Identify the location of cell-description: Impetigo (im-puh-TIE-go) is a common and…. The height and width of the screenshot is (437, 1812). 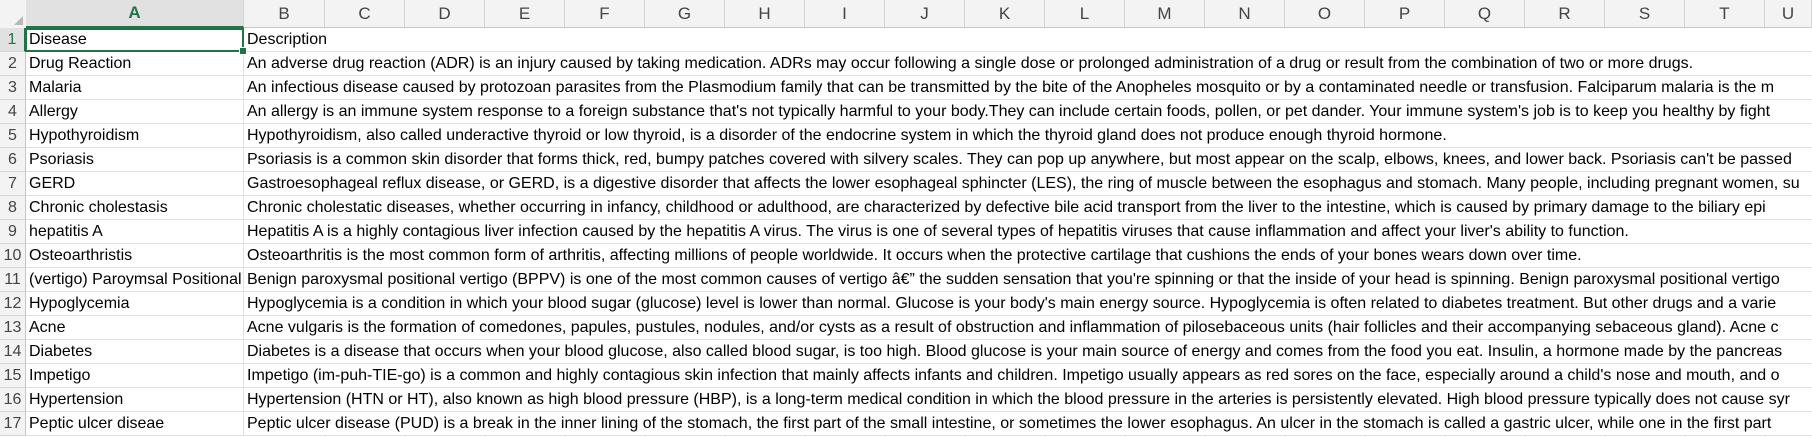
(1028, 376).